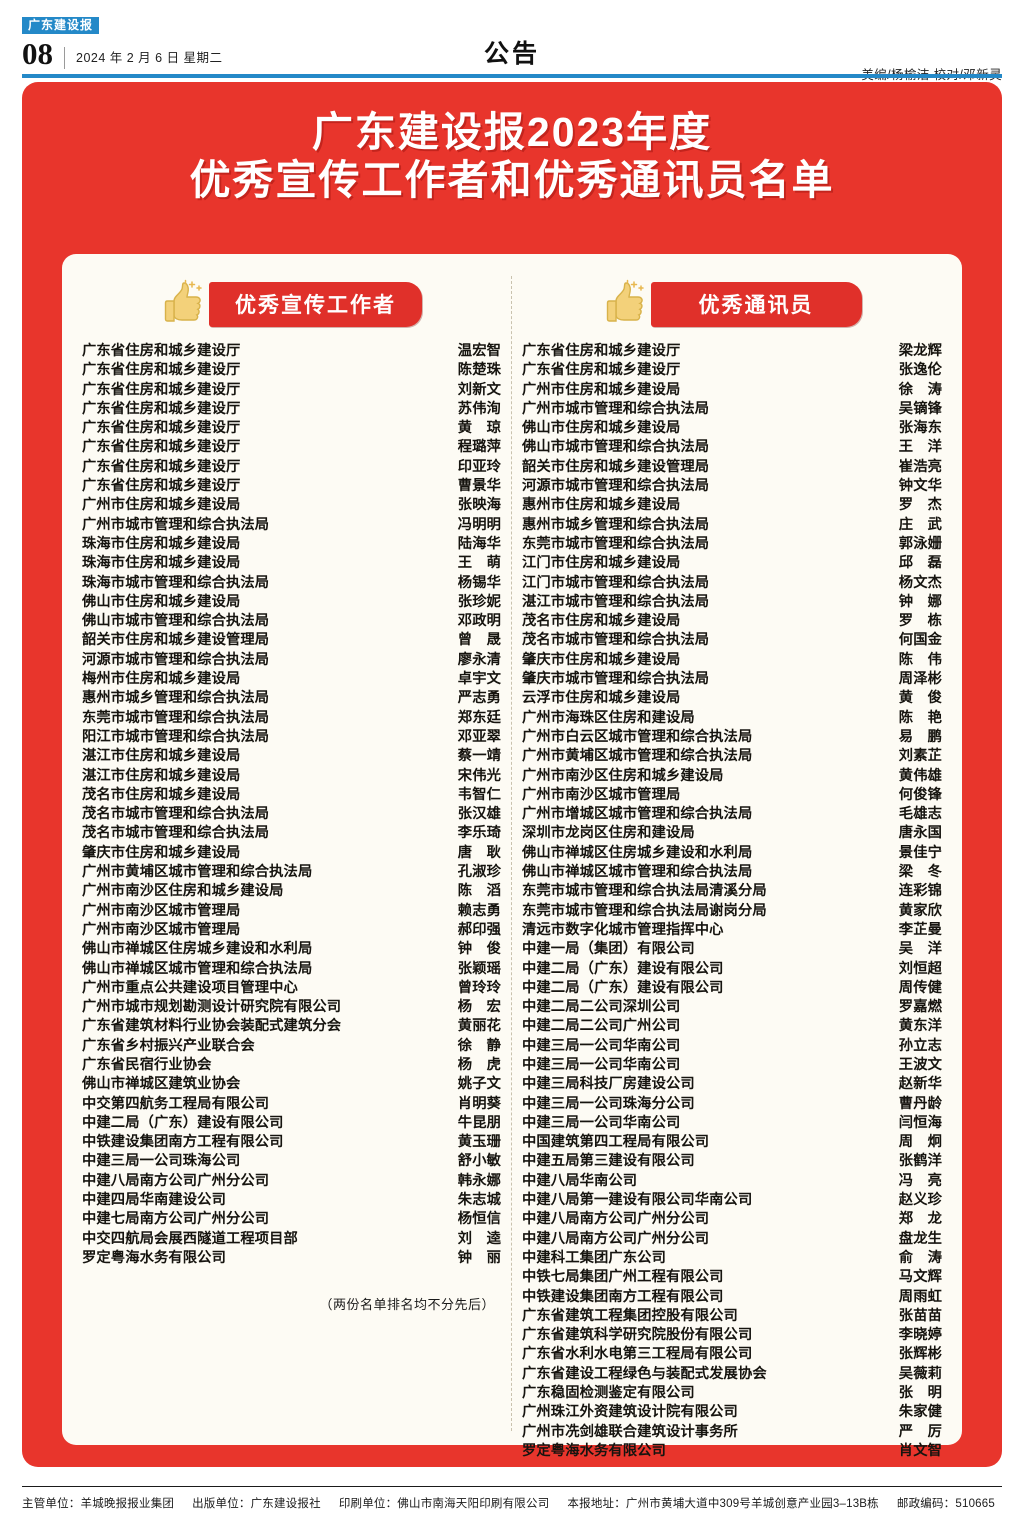 Image resolution: width=1024 pixels, height=1533 pixels. Describe the element at coordinates (512, 156) in the screenshot. I see `poster-title: 广东建设报2023年度 优秀宣传工作者和优秀通讯员名单` at that location.